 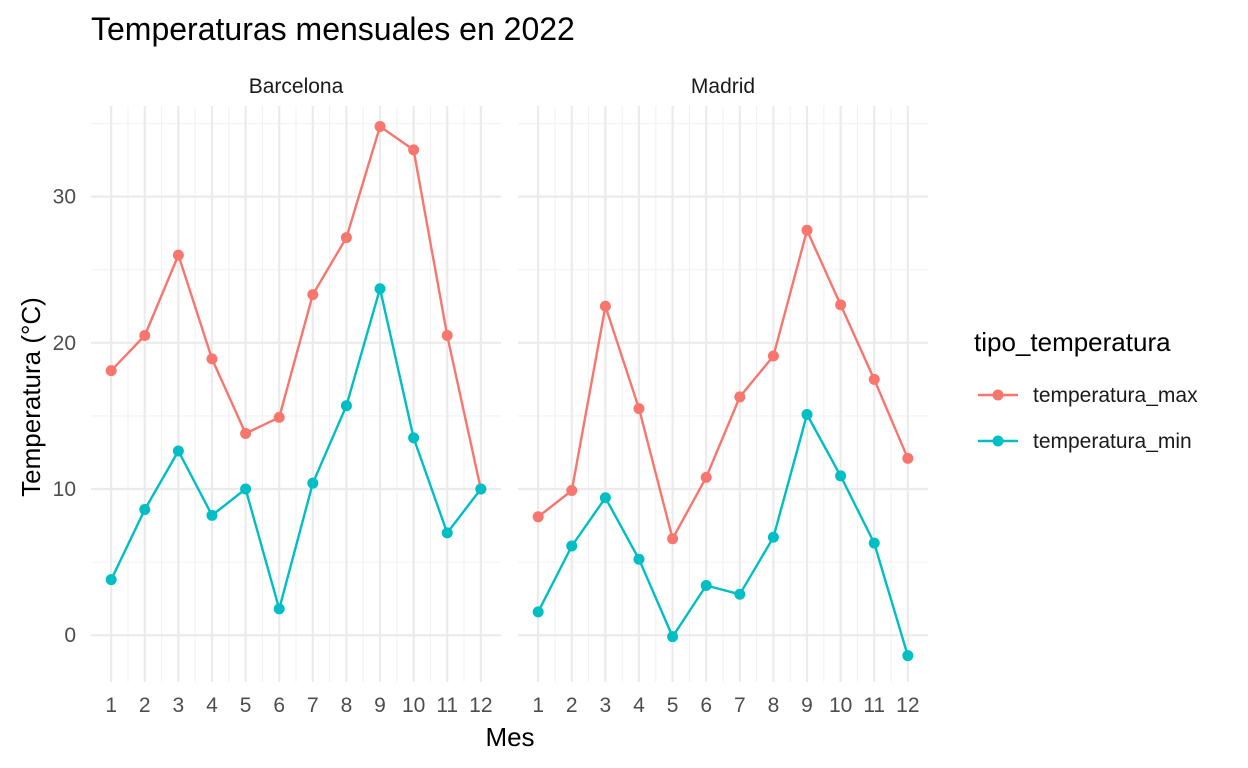 What do you see at coordinates (296, 86) in the screenshot?
I see `facet-strip-label: Barcelona` at bounding box center [296, 86].